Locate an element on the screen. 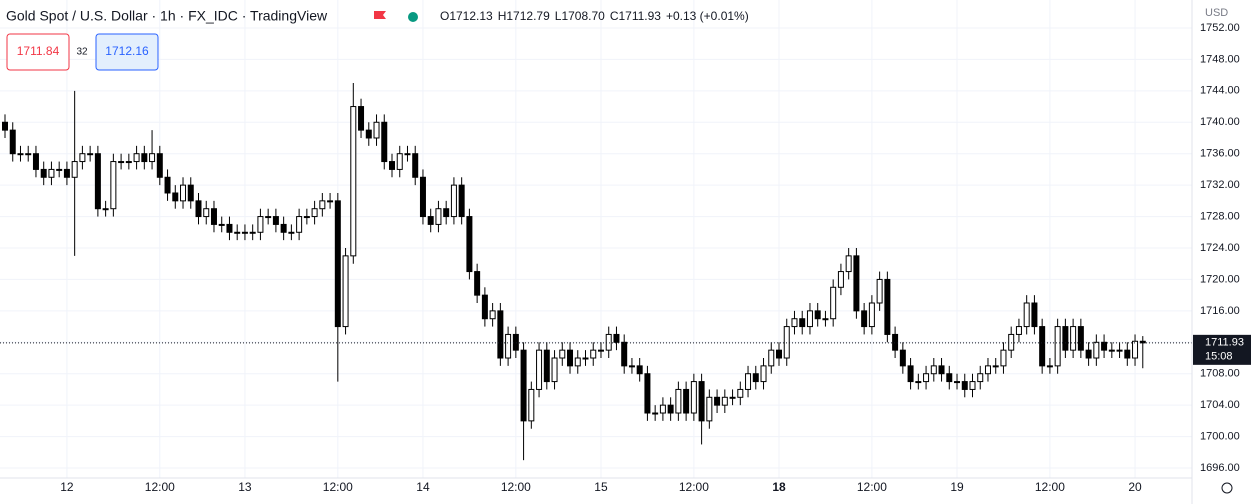 The image size is (1260, 504). x-tick-label: 12 is located at coordinates (67, 487).